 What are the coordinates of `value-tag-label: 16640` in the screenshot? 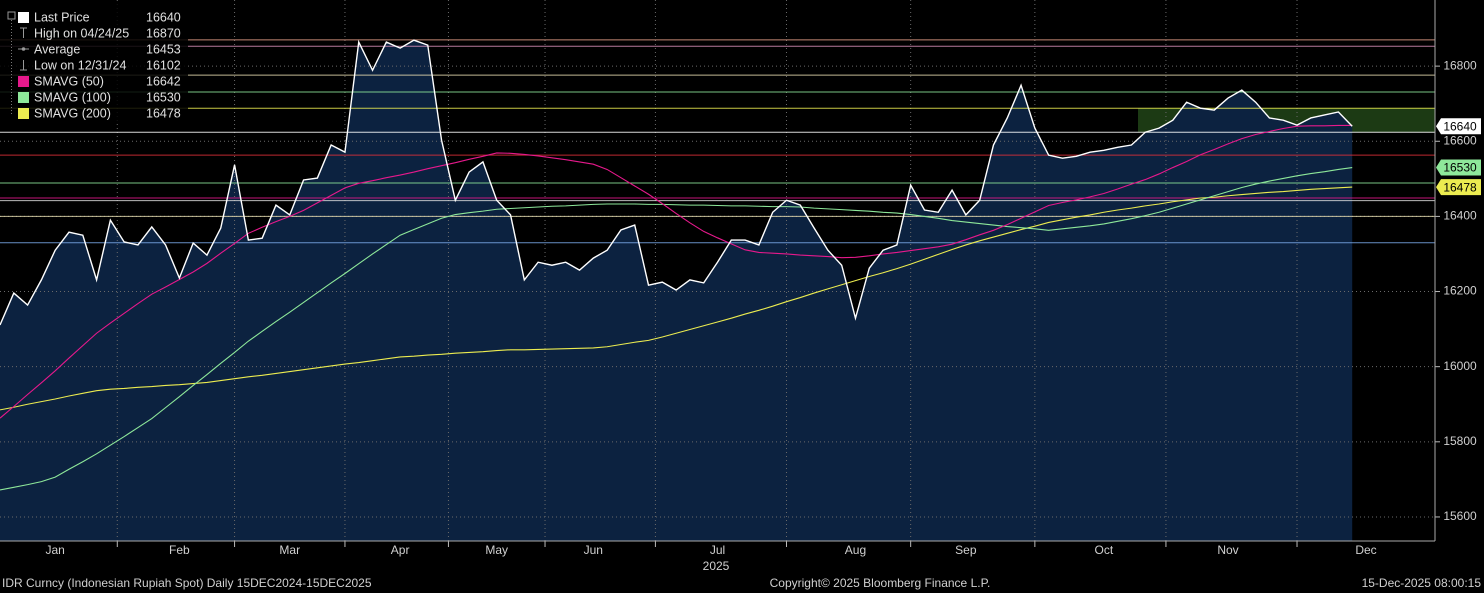 It's located at (1460, 126).